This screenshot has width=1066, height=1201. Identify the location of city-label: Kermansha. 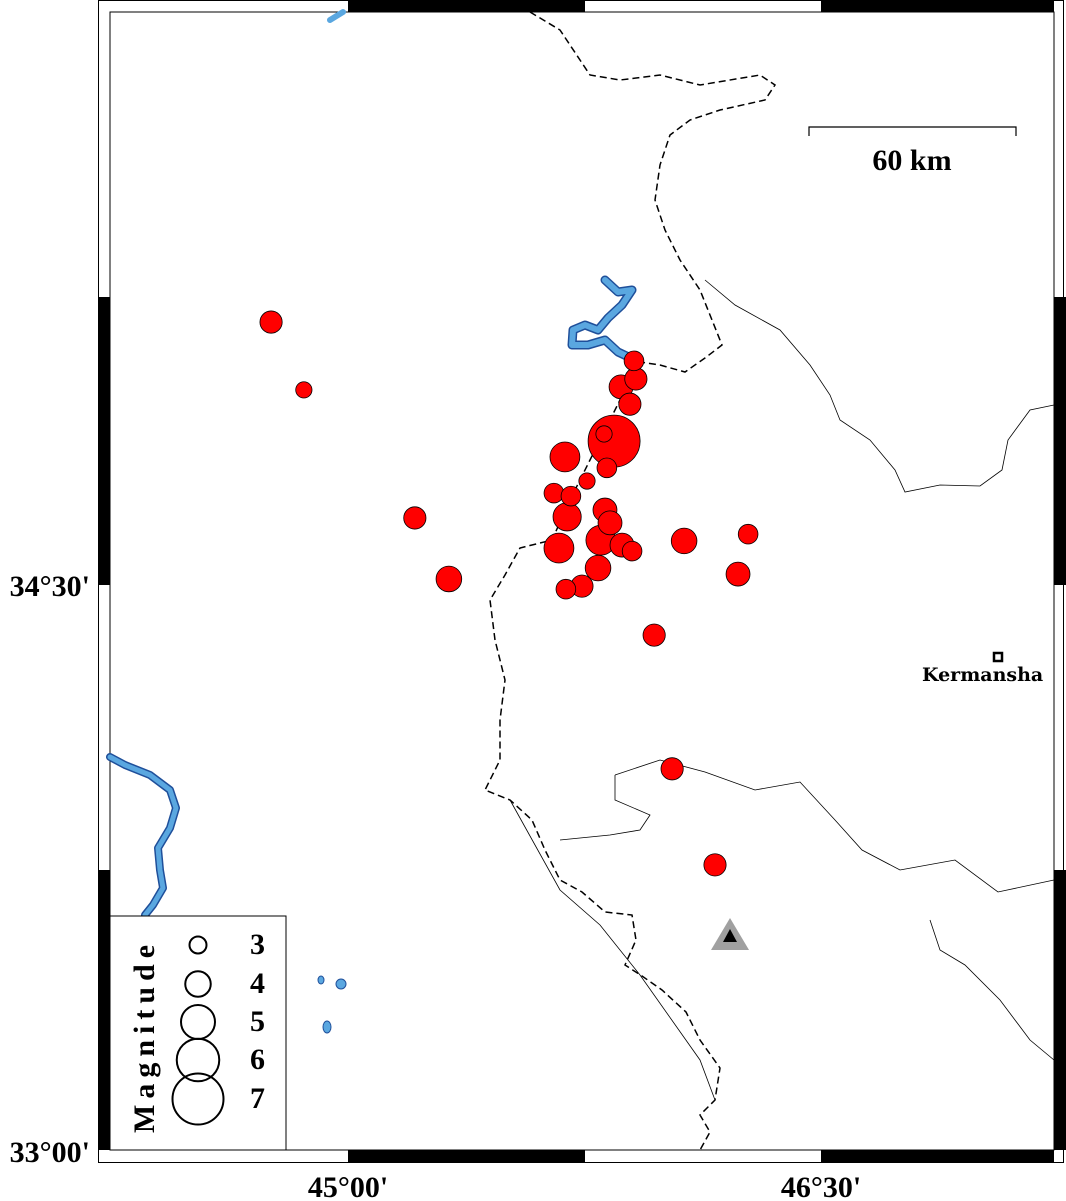
(982, 675).